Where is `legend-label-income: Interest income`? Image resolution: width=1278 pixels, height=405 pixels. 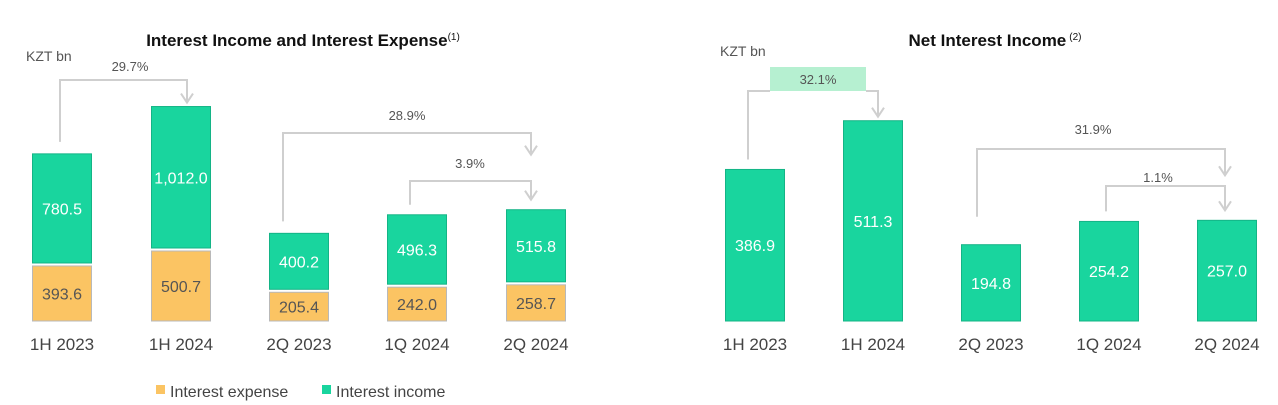 legend-label-income: Interest income is located at coordinates (390, 392).